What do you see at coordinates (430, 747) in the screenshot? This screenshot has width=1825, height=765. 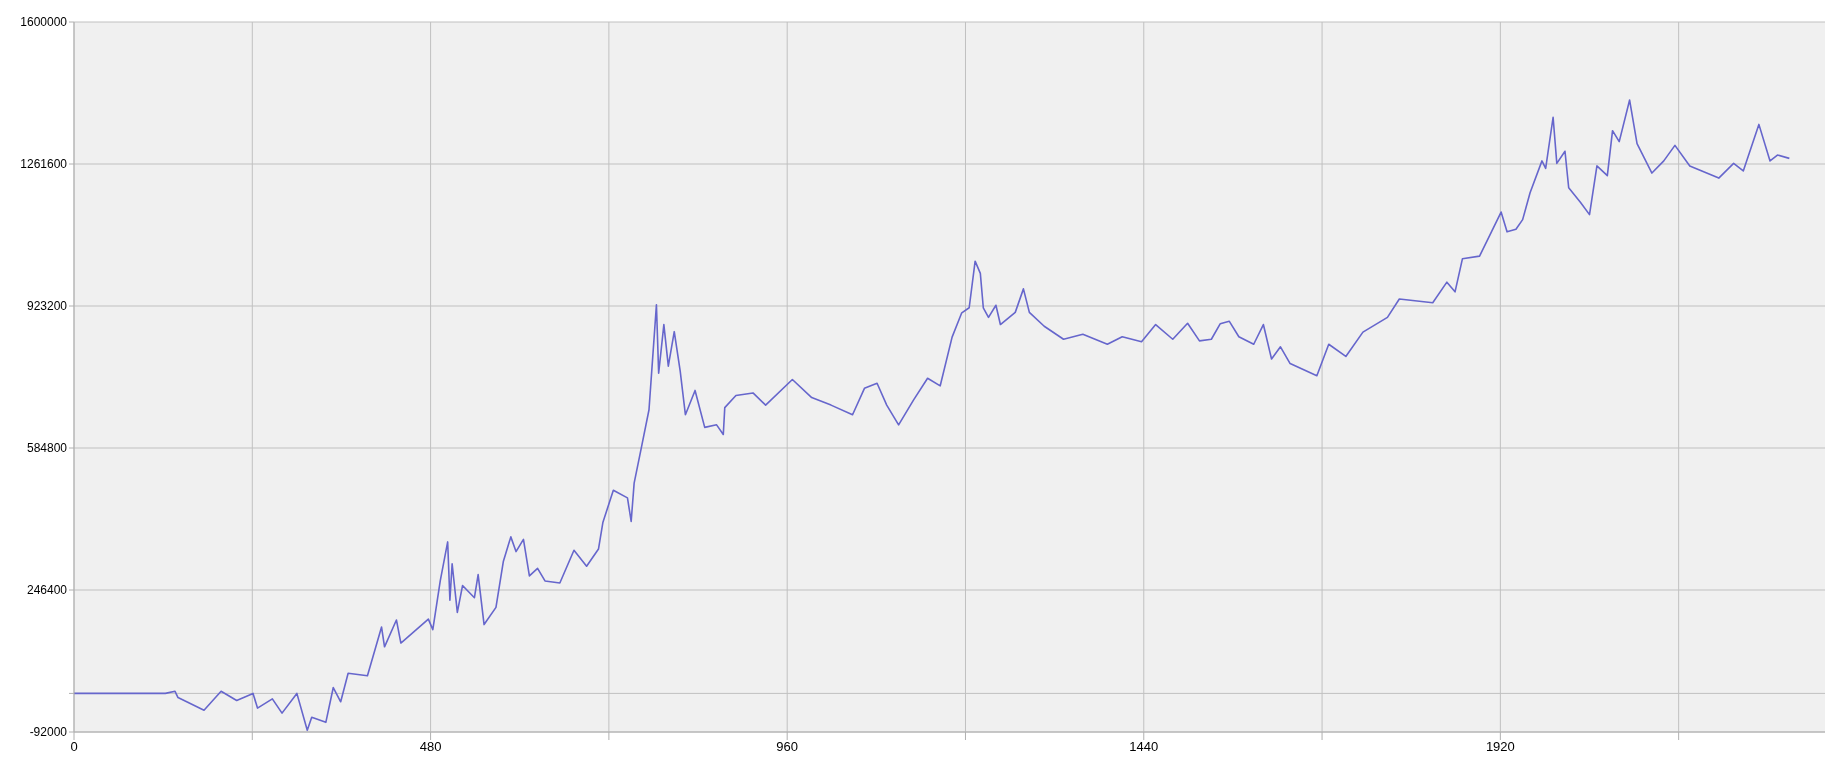 I see `x-tick-label: 480` at bounding box center [430, 747].